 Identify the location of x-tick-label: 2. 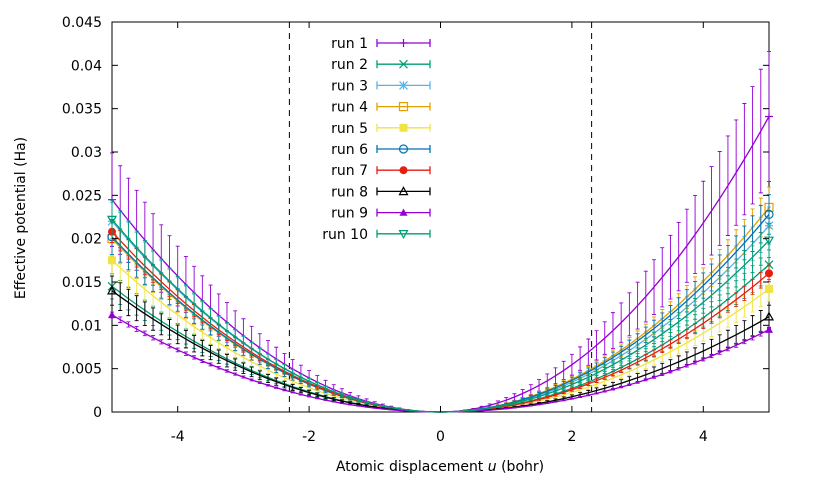
(571, 437).